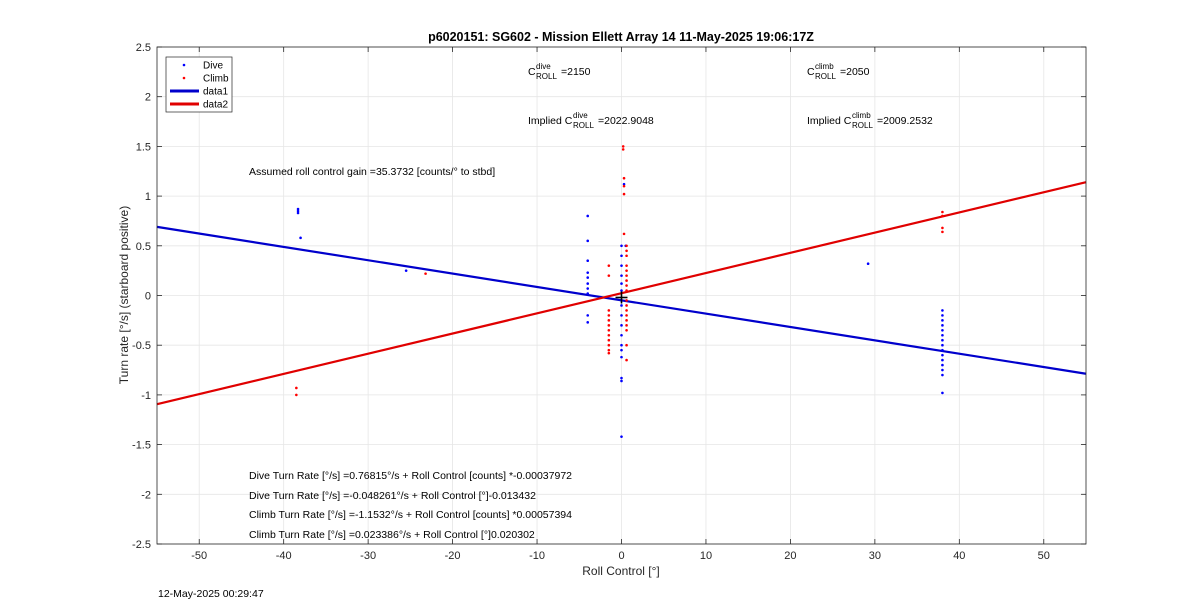 The width and height of the screenshot is (1200, 611). What do you see at coordinates (855, 72) in the screenshot?
I see `svg-text: =2050` at bounding box center [855, 72].